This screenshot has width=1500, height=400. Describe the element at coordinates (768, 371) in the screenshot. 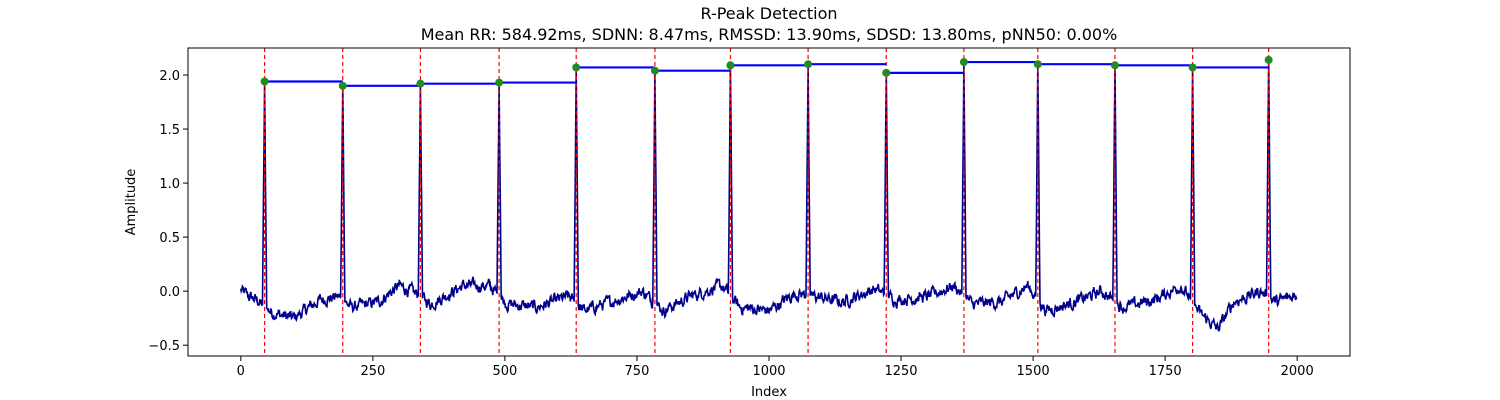

I see `x-tick-label: 1000` at that location.